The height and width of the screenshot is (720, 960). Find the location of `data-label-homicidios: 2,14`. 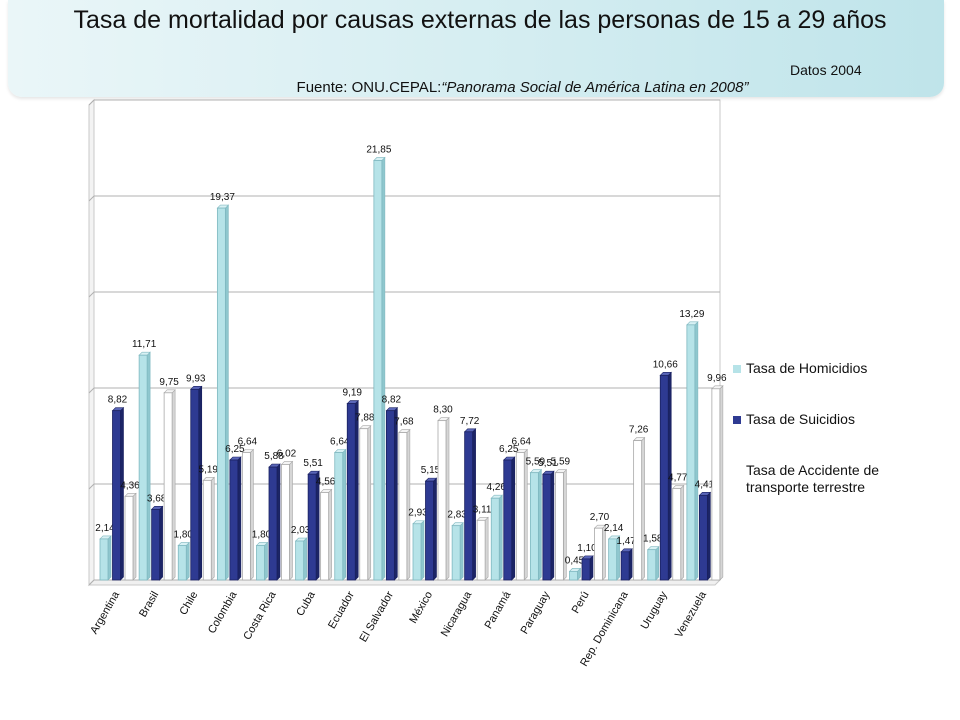

data-label-homicidios: 2,14 is located at coordinates (105, 528).